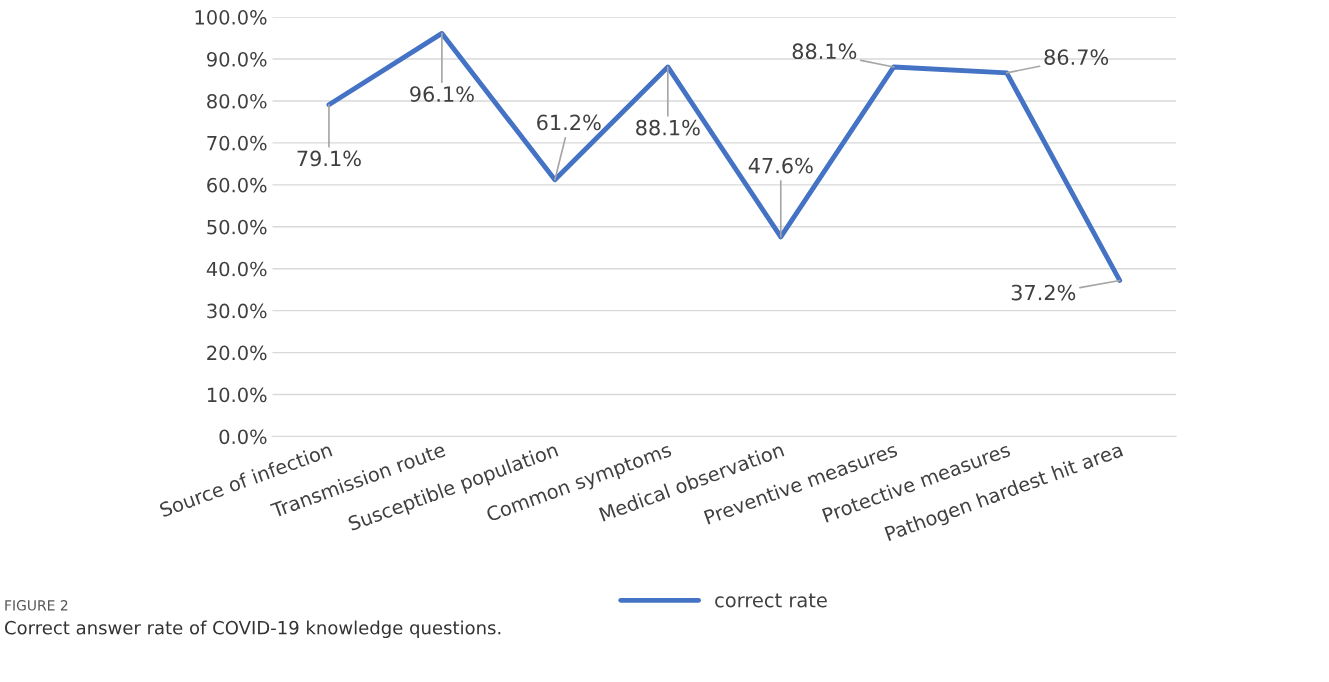  I want to click on y-tick-label: 60.0%, so click(237, 185).